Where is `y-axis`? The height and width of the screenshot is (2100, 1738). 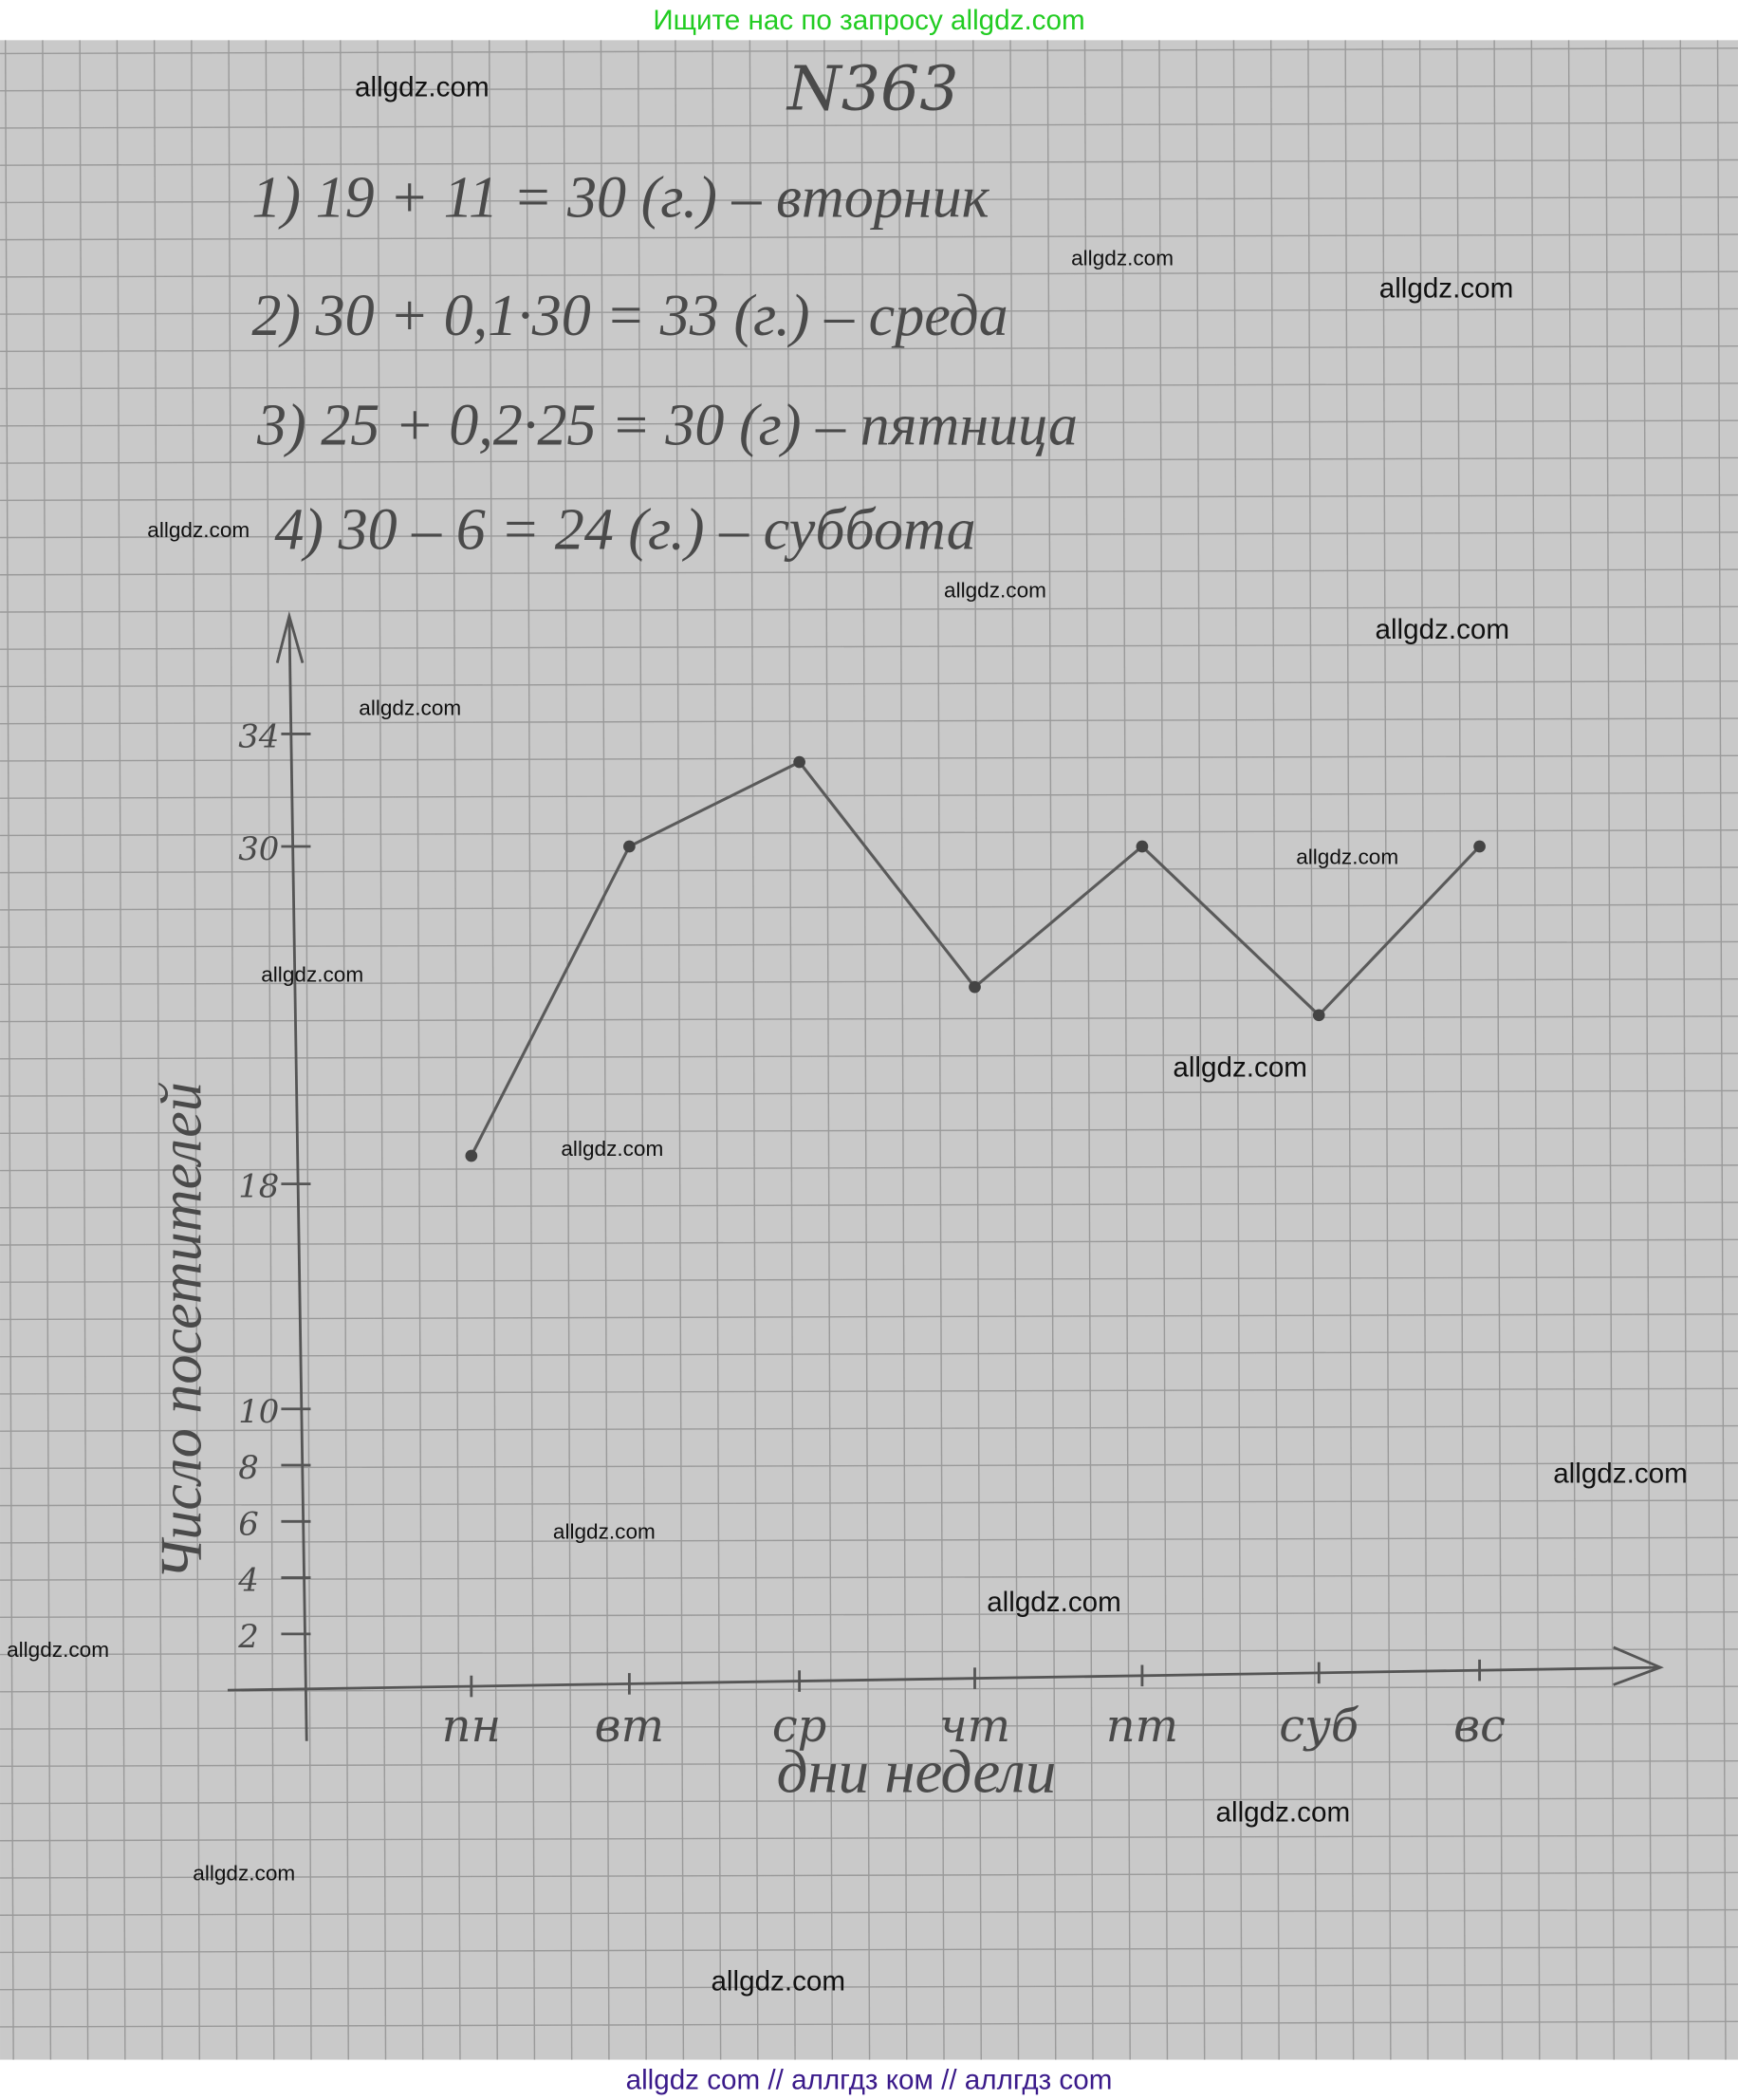
y-axis is located at coordinates (297, 1178).